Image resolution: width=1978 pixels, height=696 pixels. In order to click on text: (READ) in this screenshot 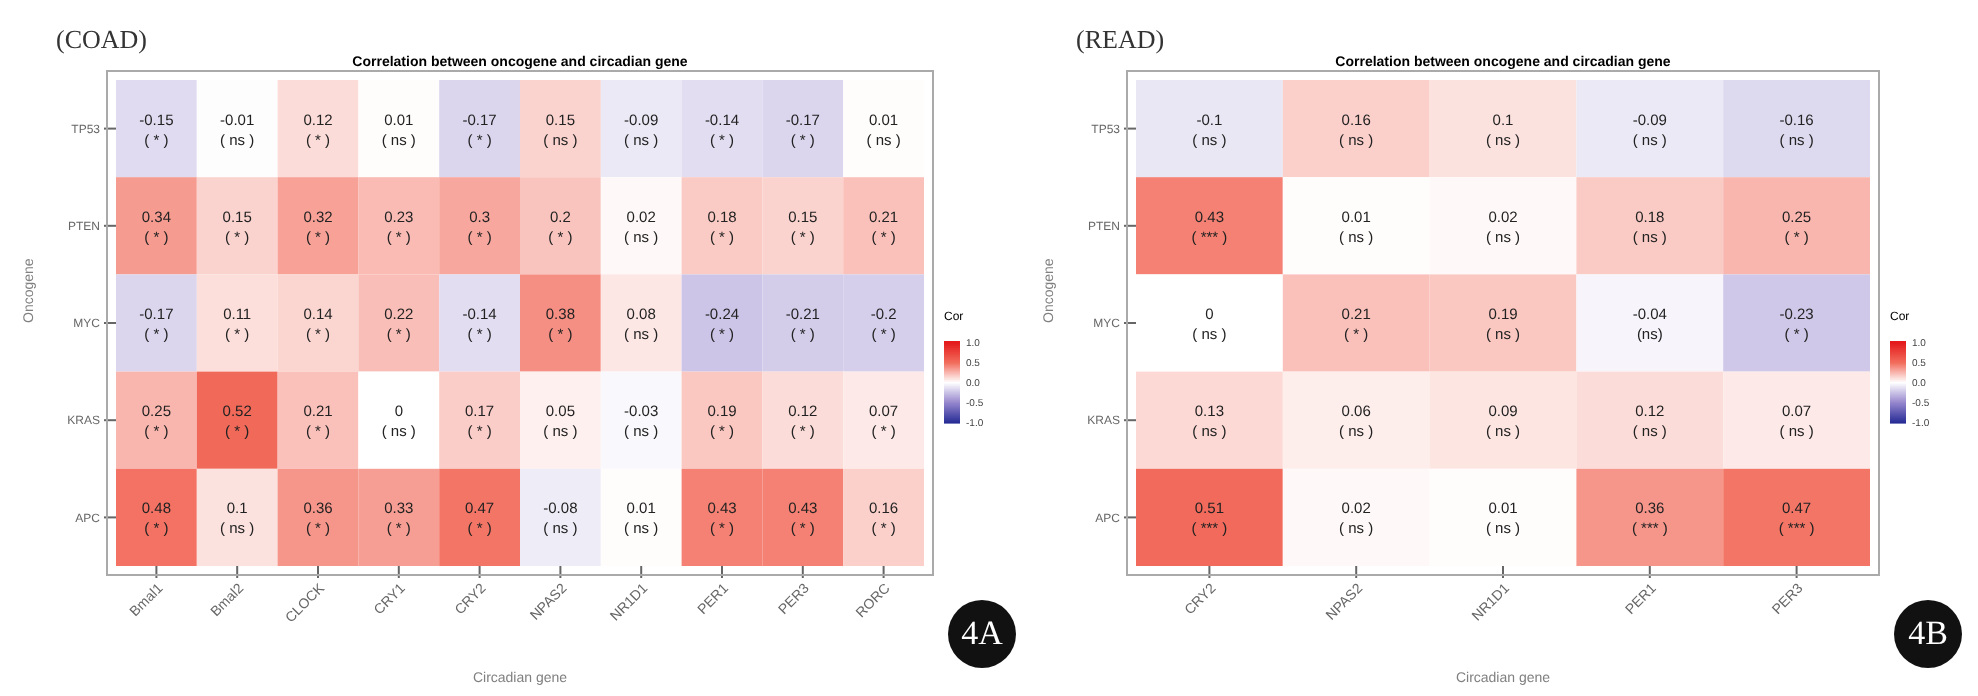, I will do `click(1120, 40)`.